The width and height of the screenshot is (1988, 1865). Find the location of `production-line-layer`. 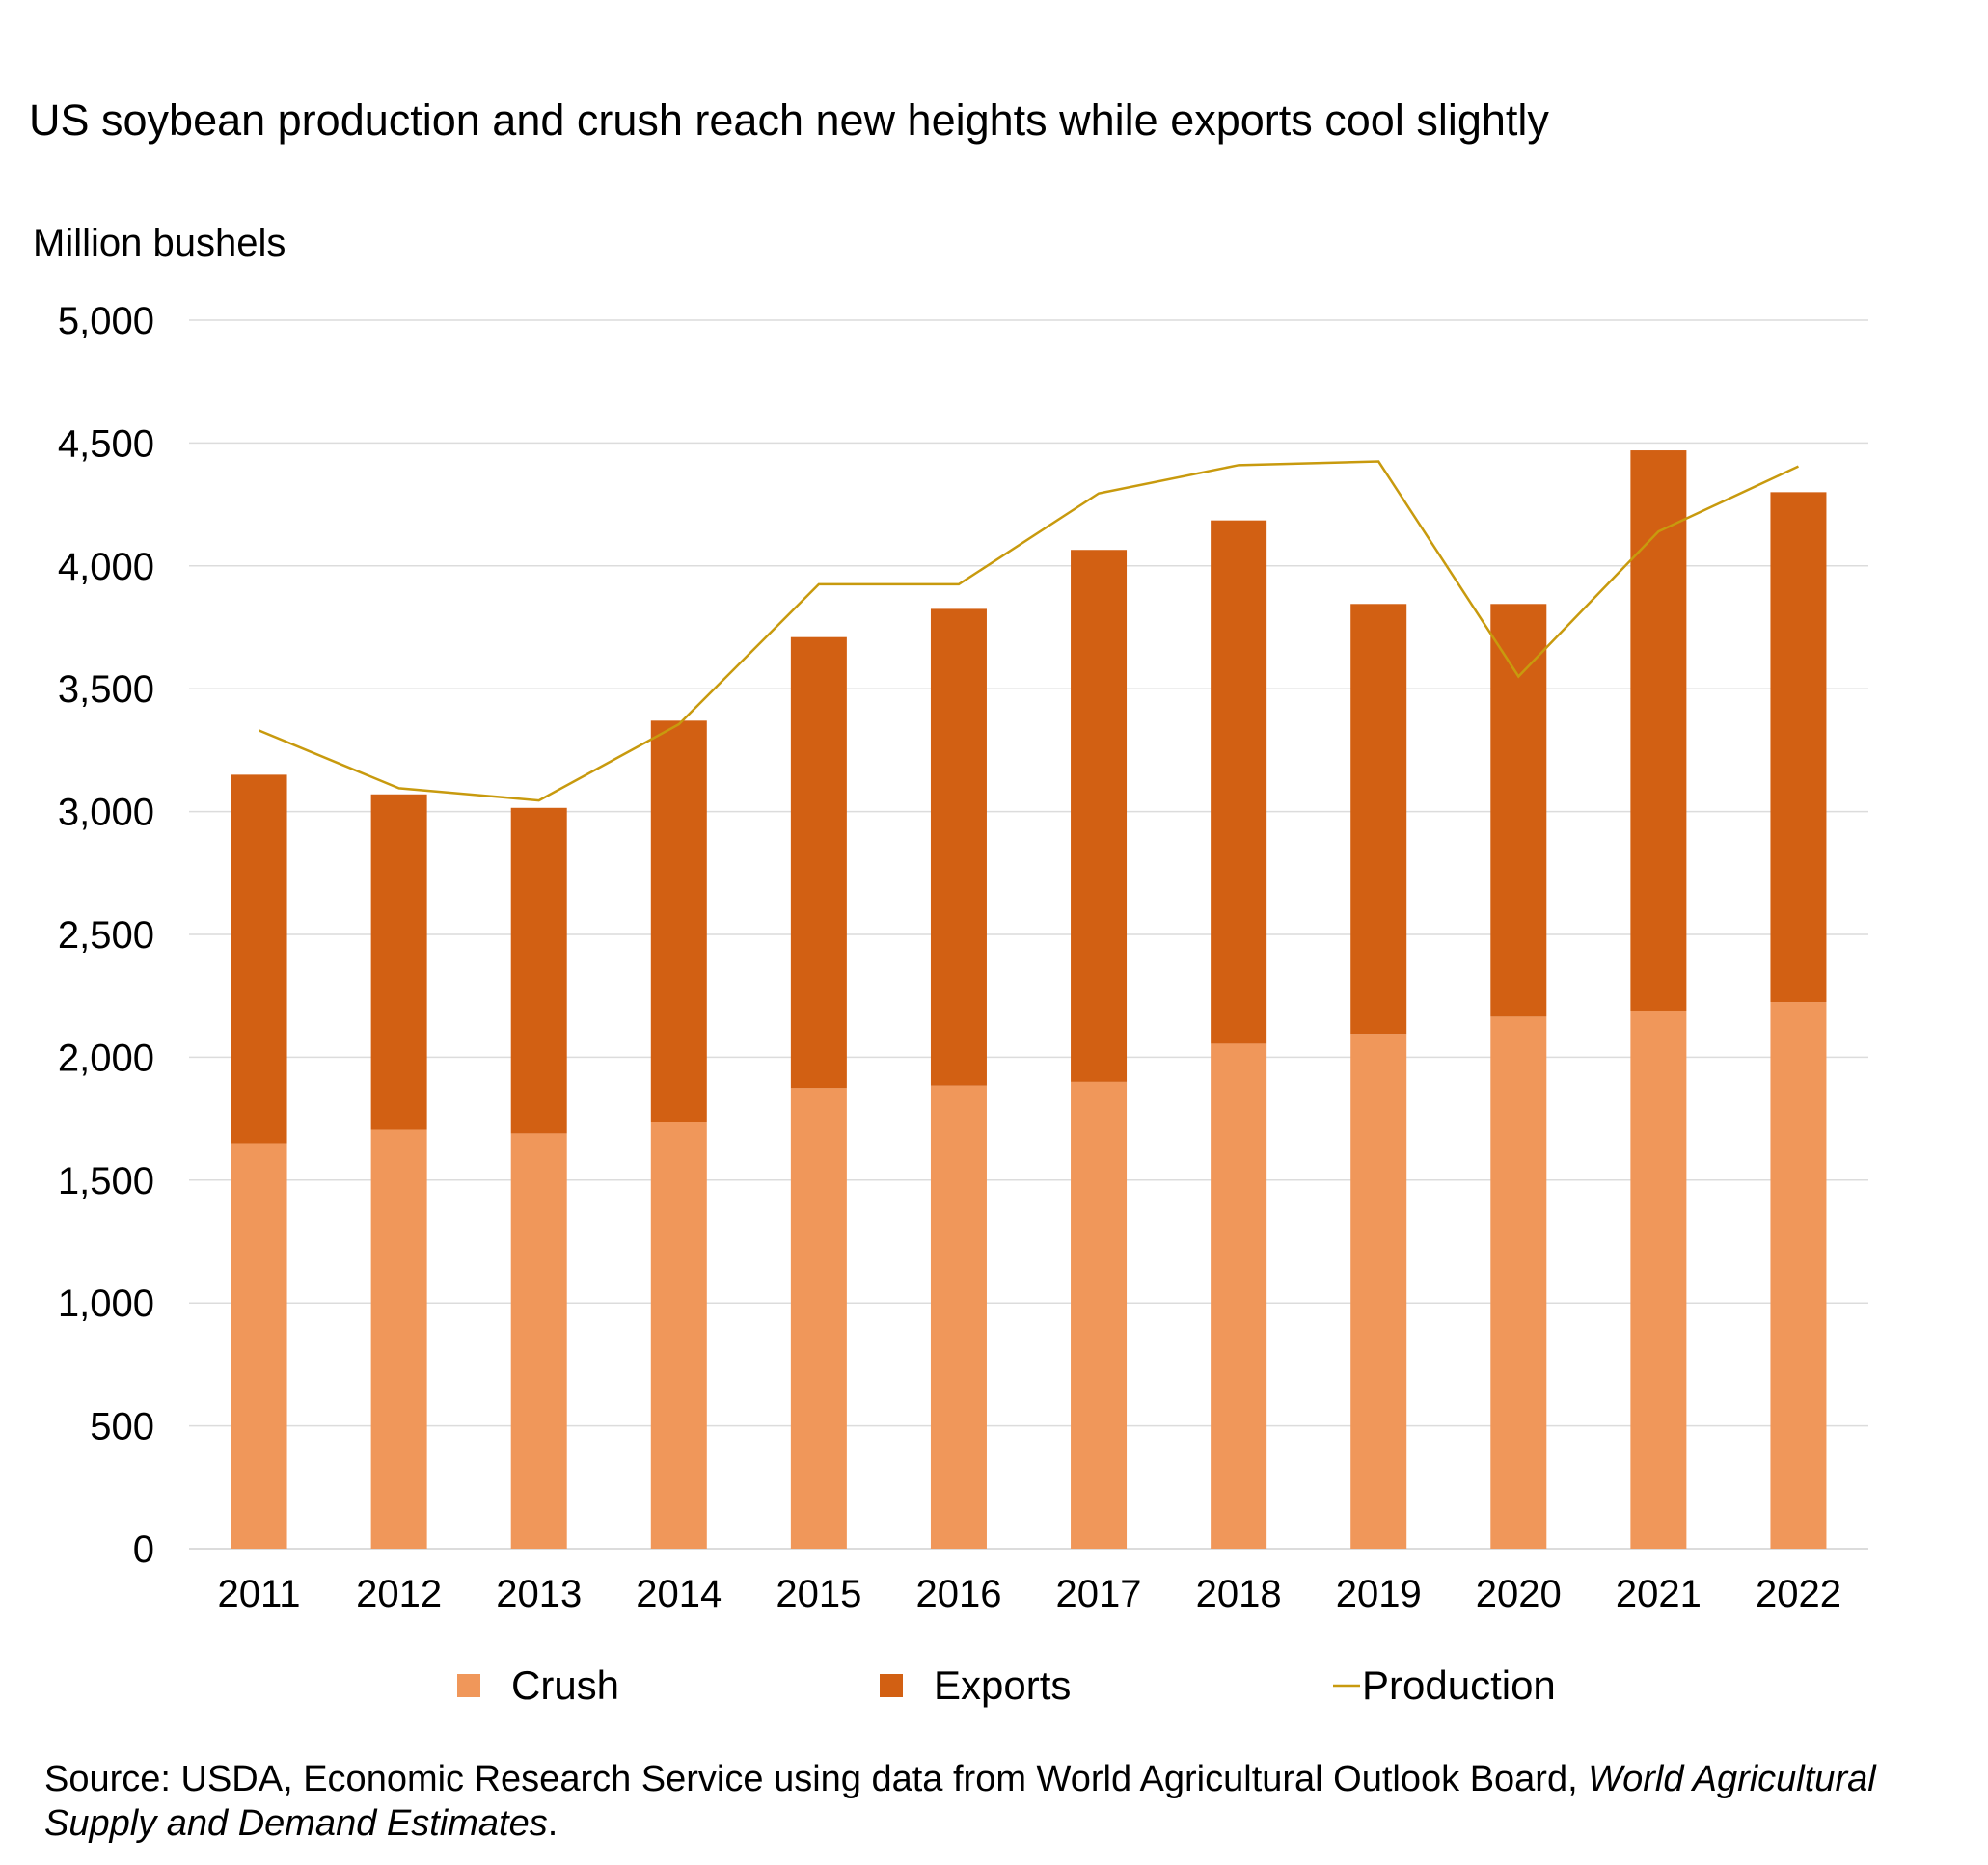

production-line-layer is located at coordinates (1029, 631).